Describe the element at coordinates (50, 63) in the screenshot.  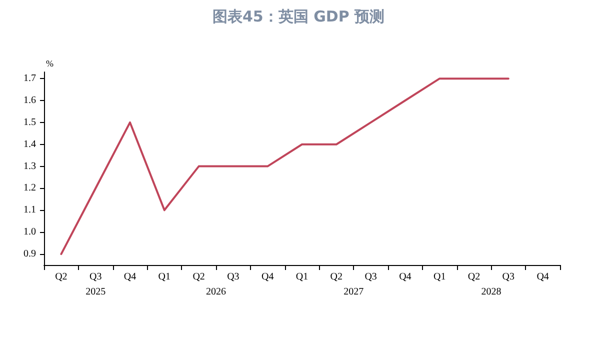
I see `y-axis-title: %` at that location.